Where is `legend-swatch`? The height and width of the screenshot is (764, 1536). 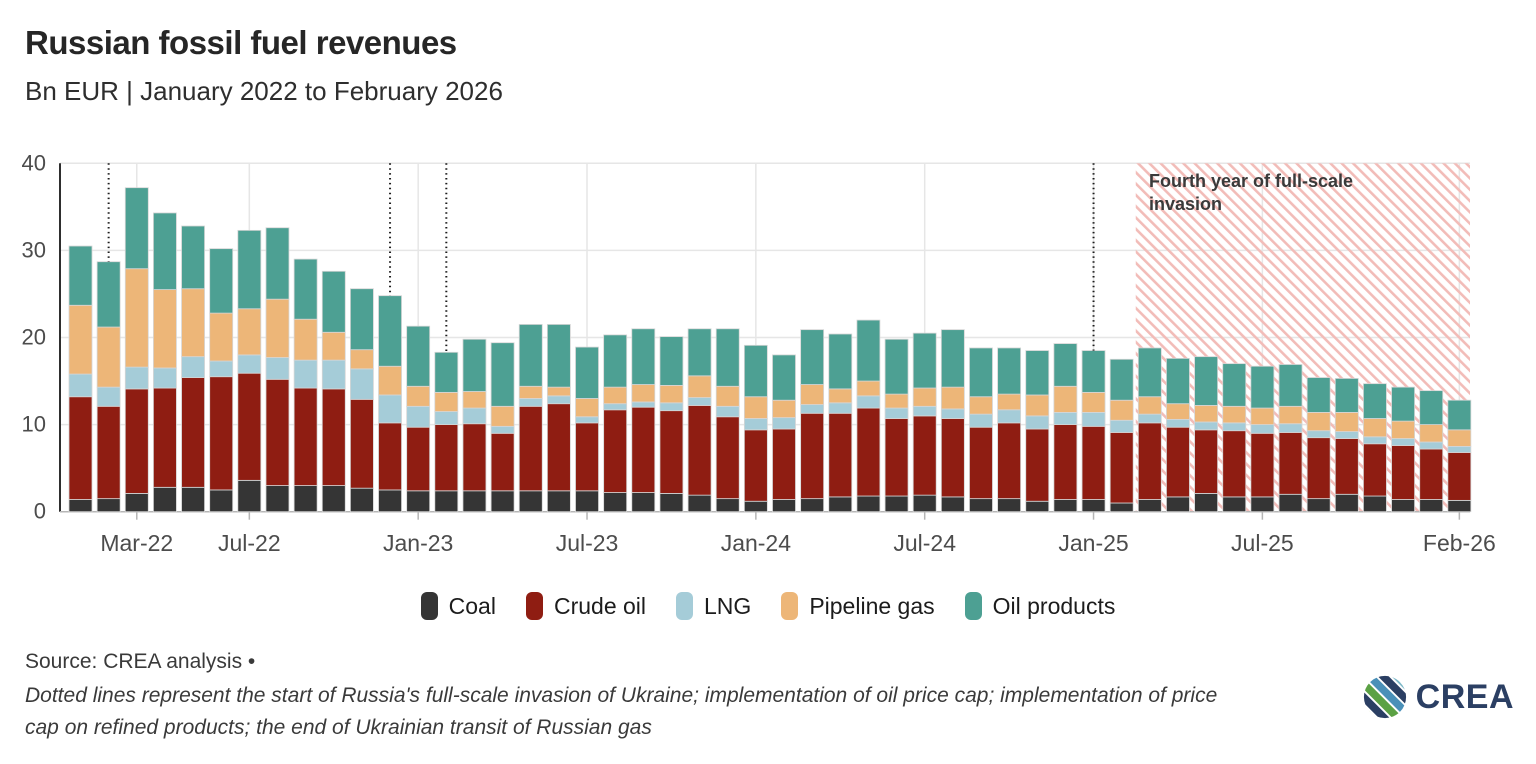 legend-swatch is located at coordinates (429, 606).